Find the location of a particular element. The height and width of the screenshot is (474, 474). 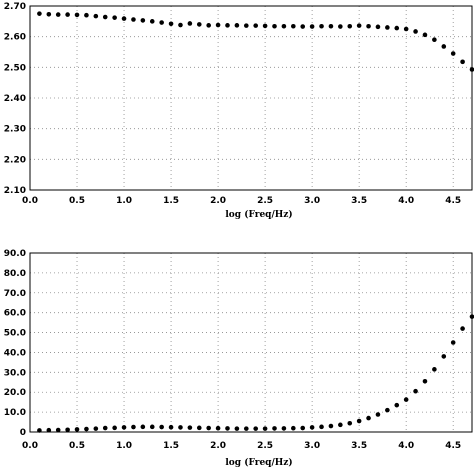

x-tick-label: 3.0 is located at coordinates (312, 446).